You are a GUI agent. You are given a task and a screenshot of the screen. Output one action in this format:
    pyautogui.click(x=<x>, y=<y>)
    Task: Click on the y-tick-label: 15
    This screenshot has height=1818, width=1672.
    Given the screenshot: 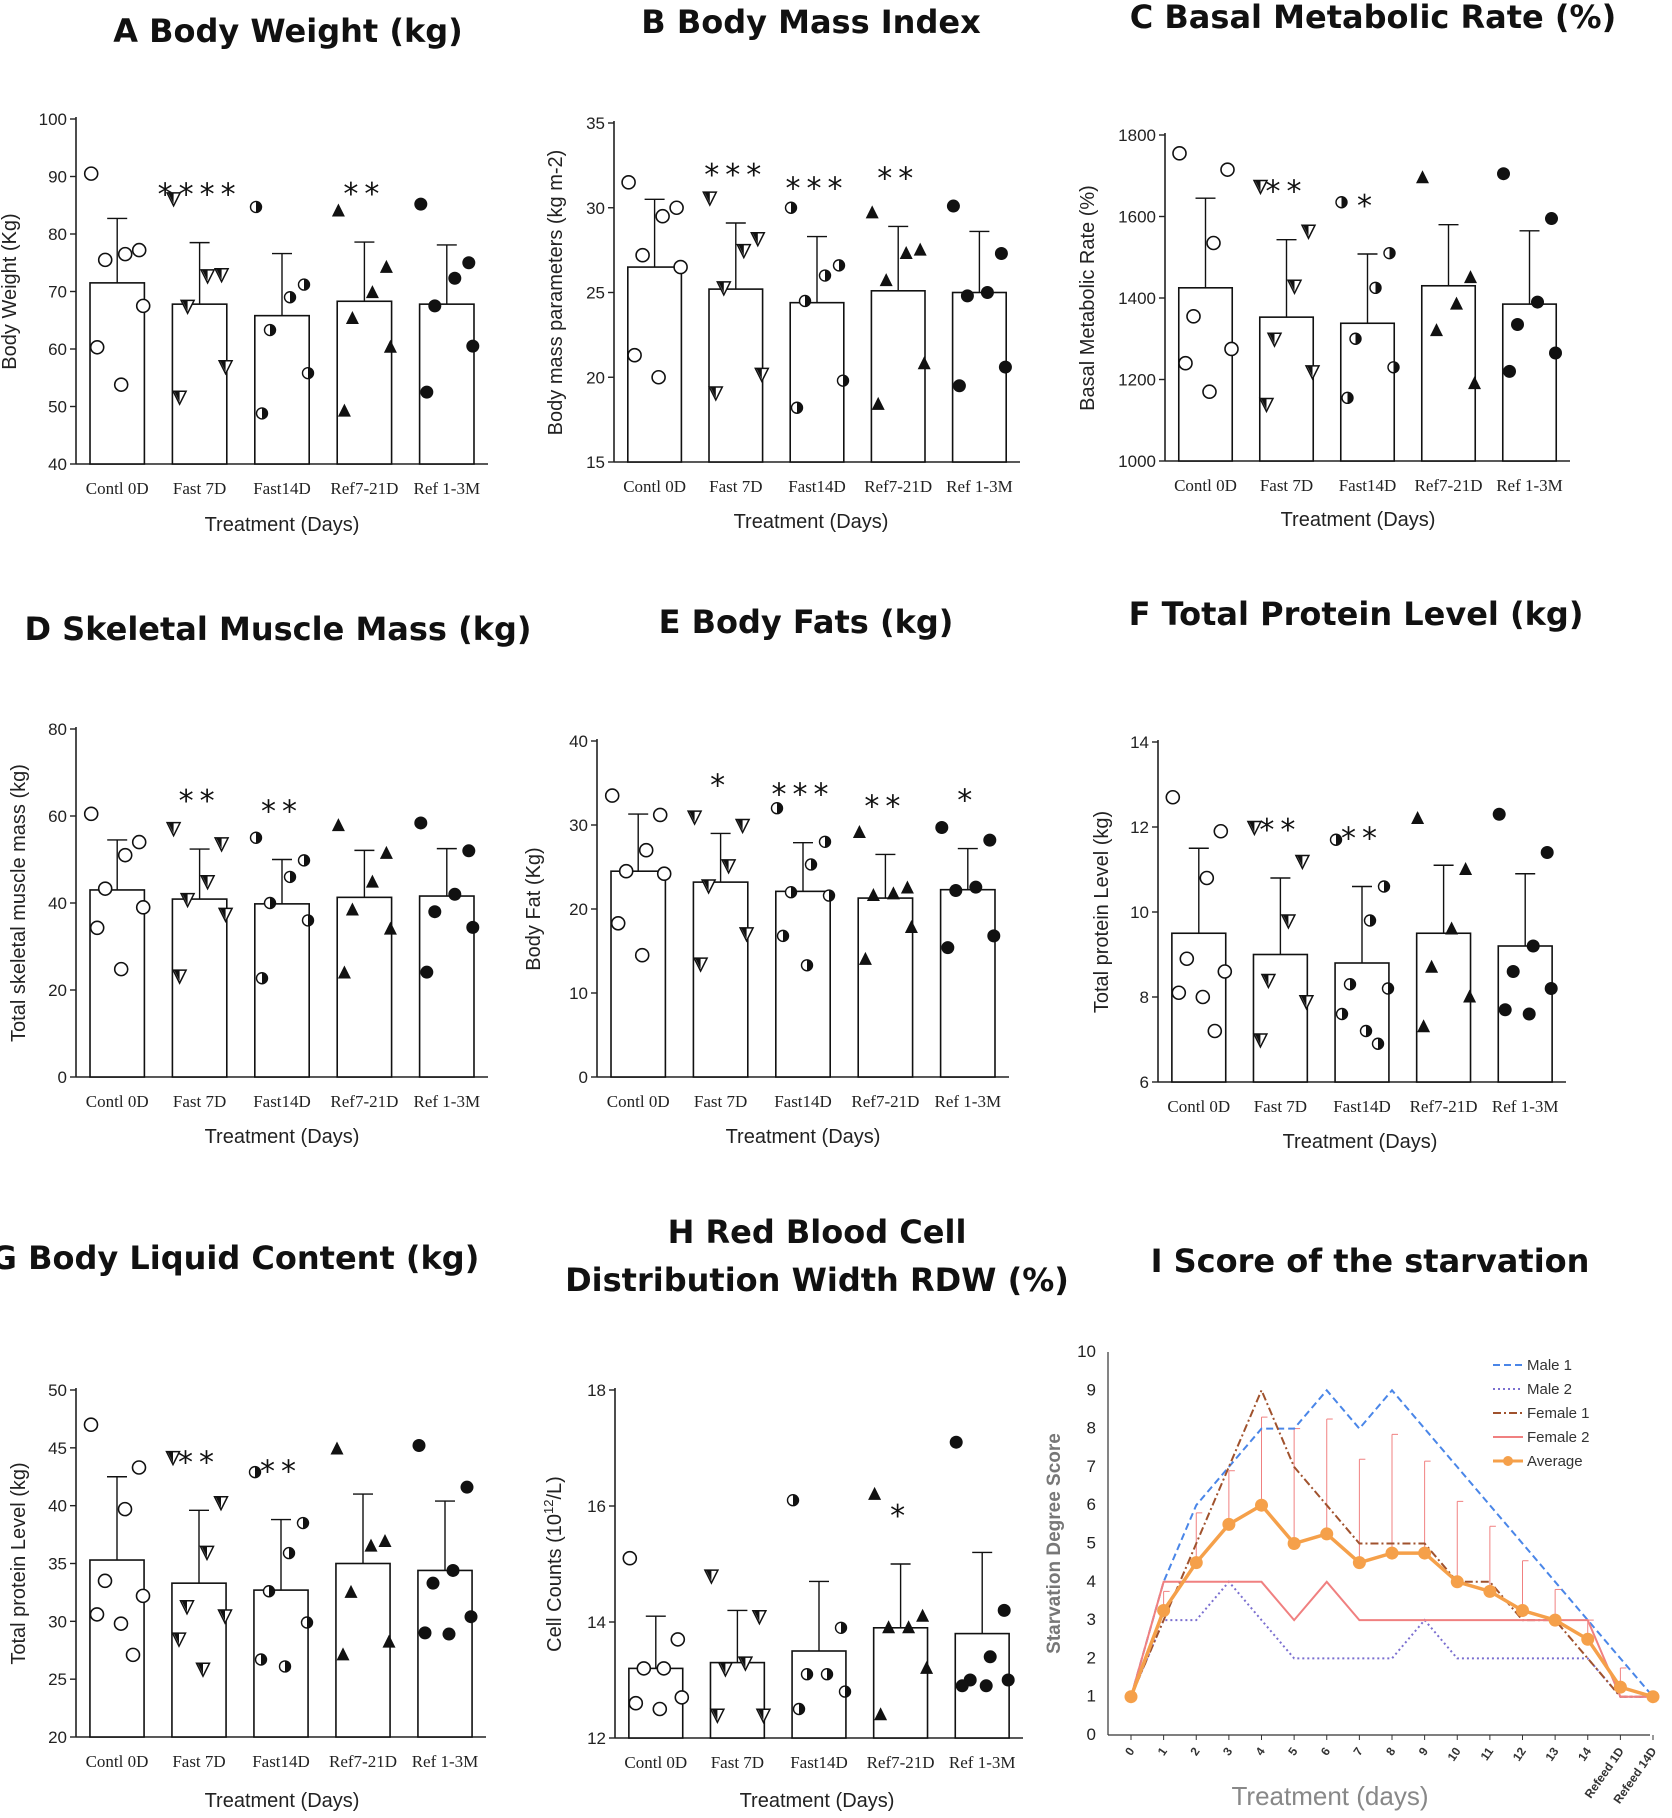 What is the action you would take?
    pyautogui.click(x=595, y=462)
    